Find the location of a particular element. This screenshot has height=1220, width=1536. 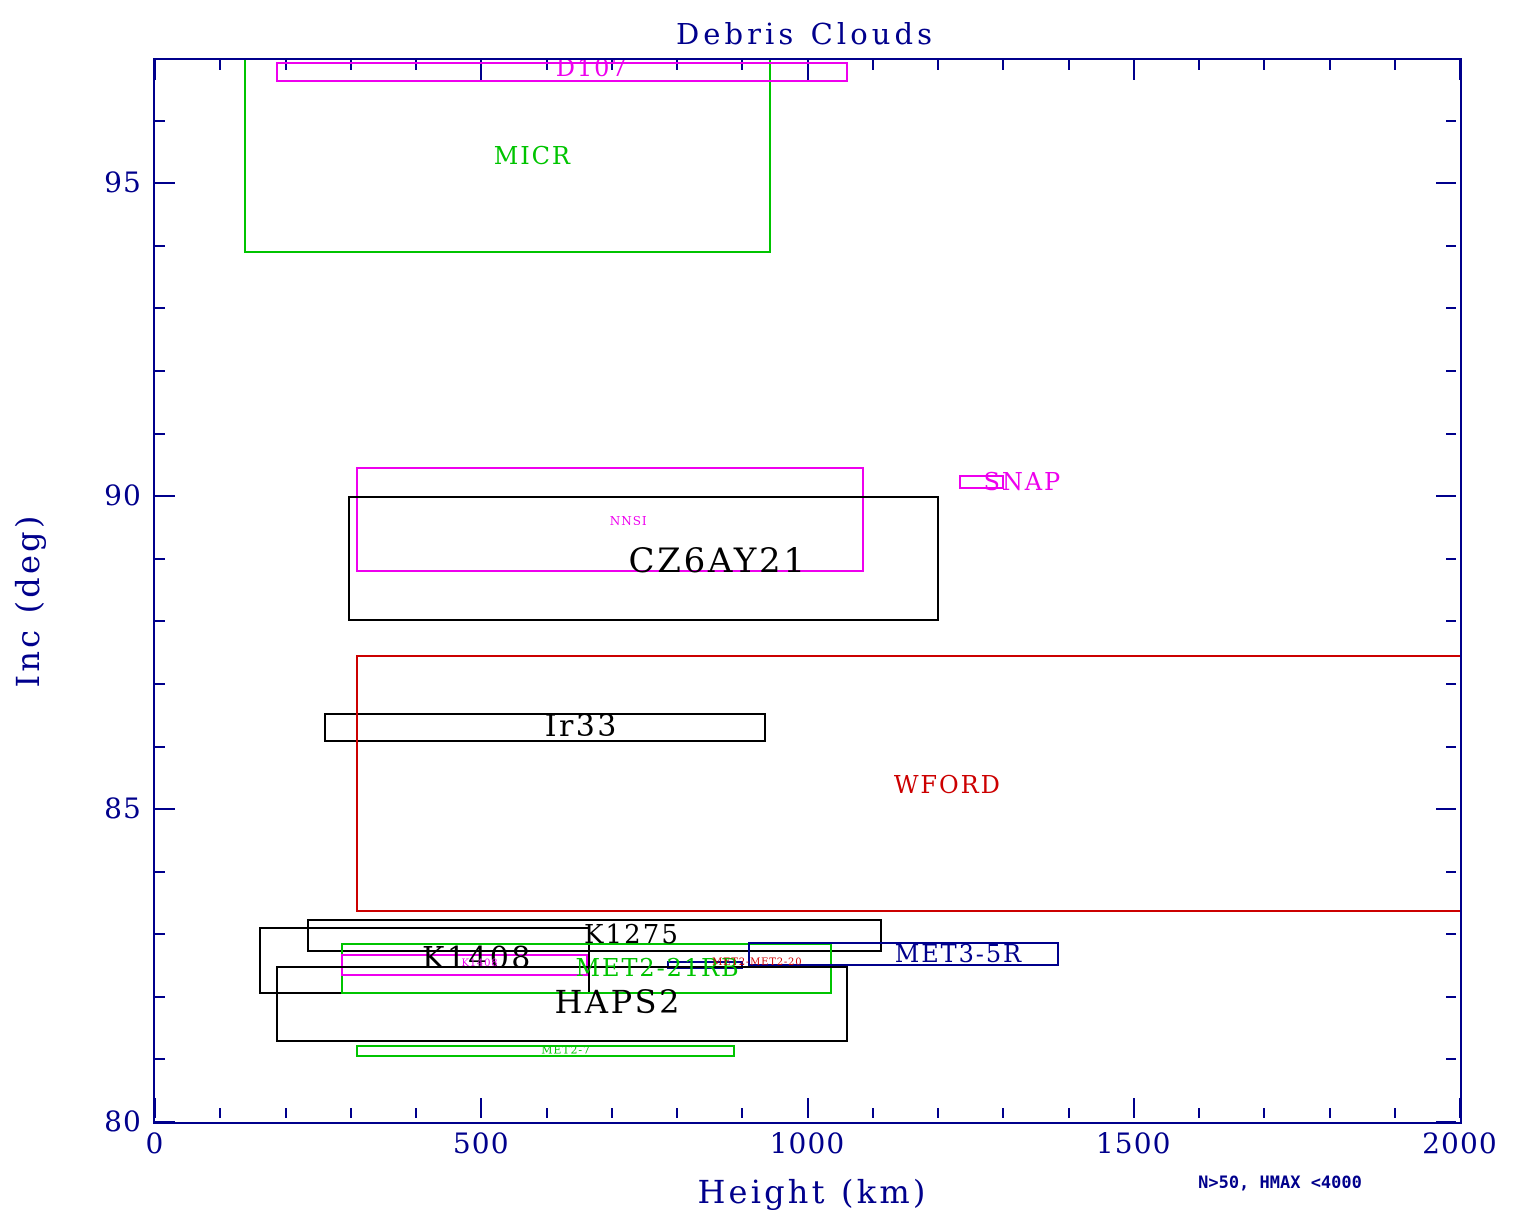

cloud-box-MET3-5R is located at coordinates (903, 954).